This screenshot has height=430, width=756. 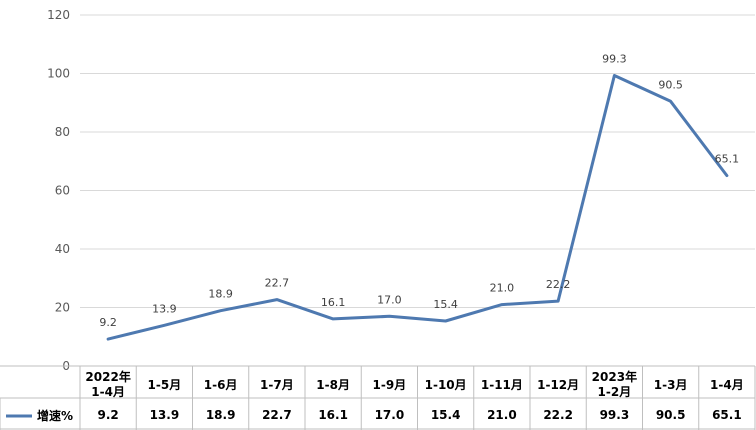 I want to click on x-tick-label: 1-3月, so click(x=671, y=385).